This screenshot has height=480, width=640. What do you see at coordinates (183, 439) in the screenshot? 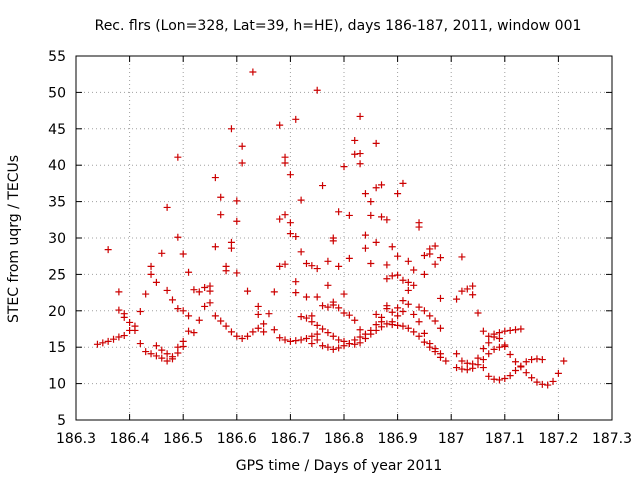
I see `x-tick-label: 186.5` at bounding box center [183, 439].